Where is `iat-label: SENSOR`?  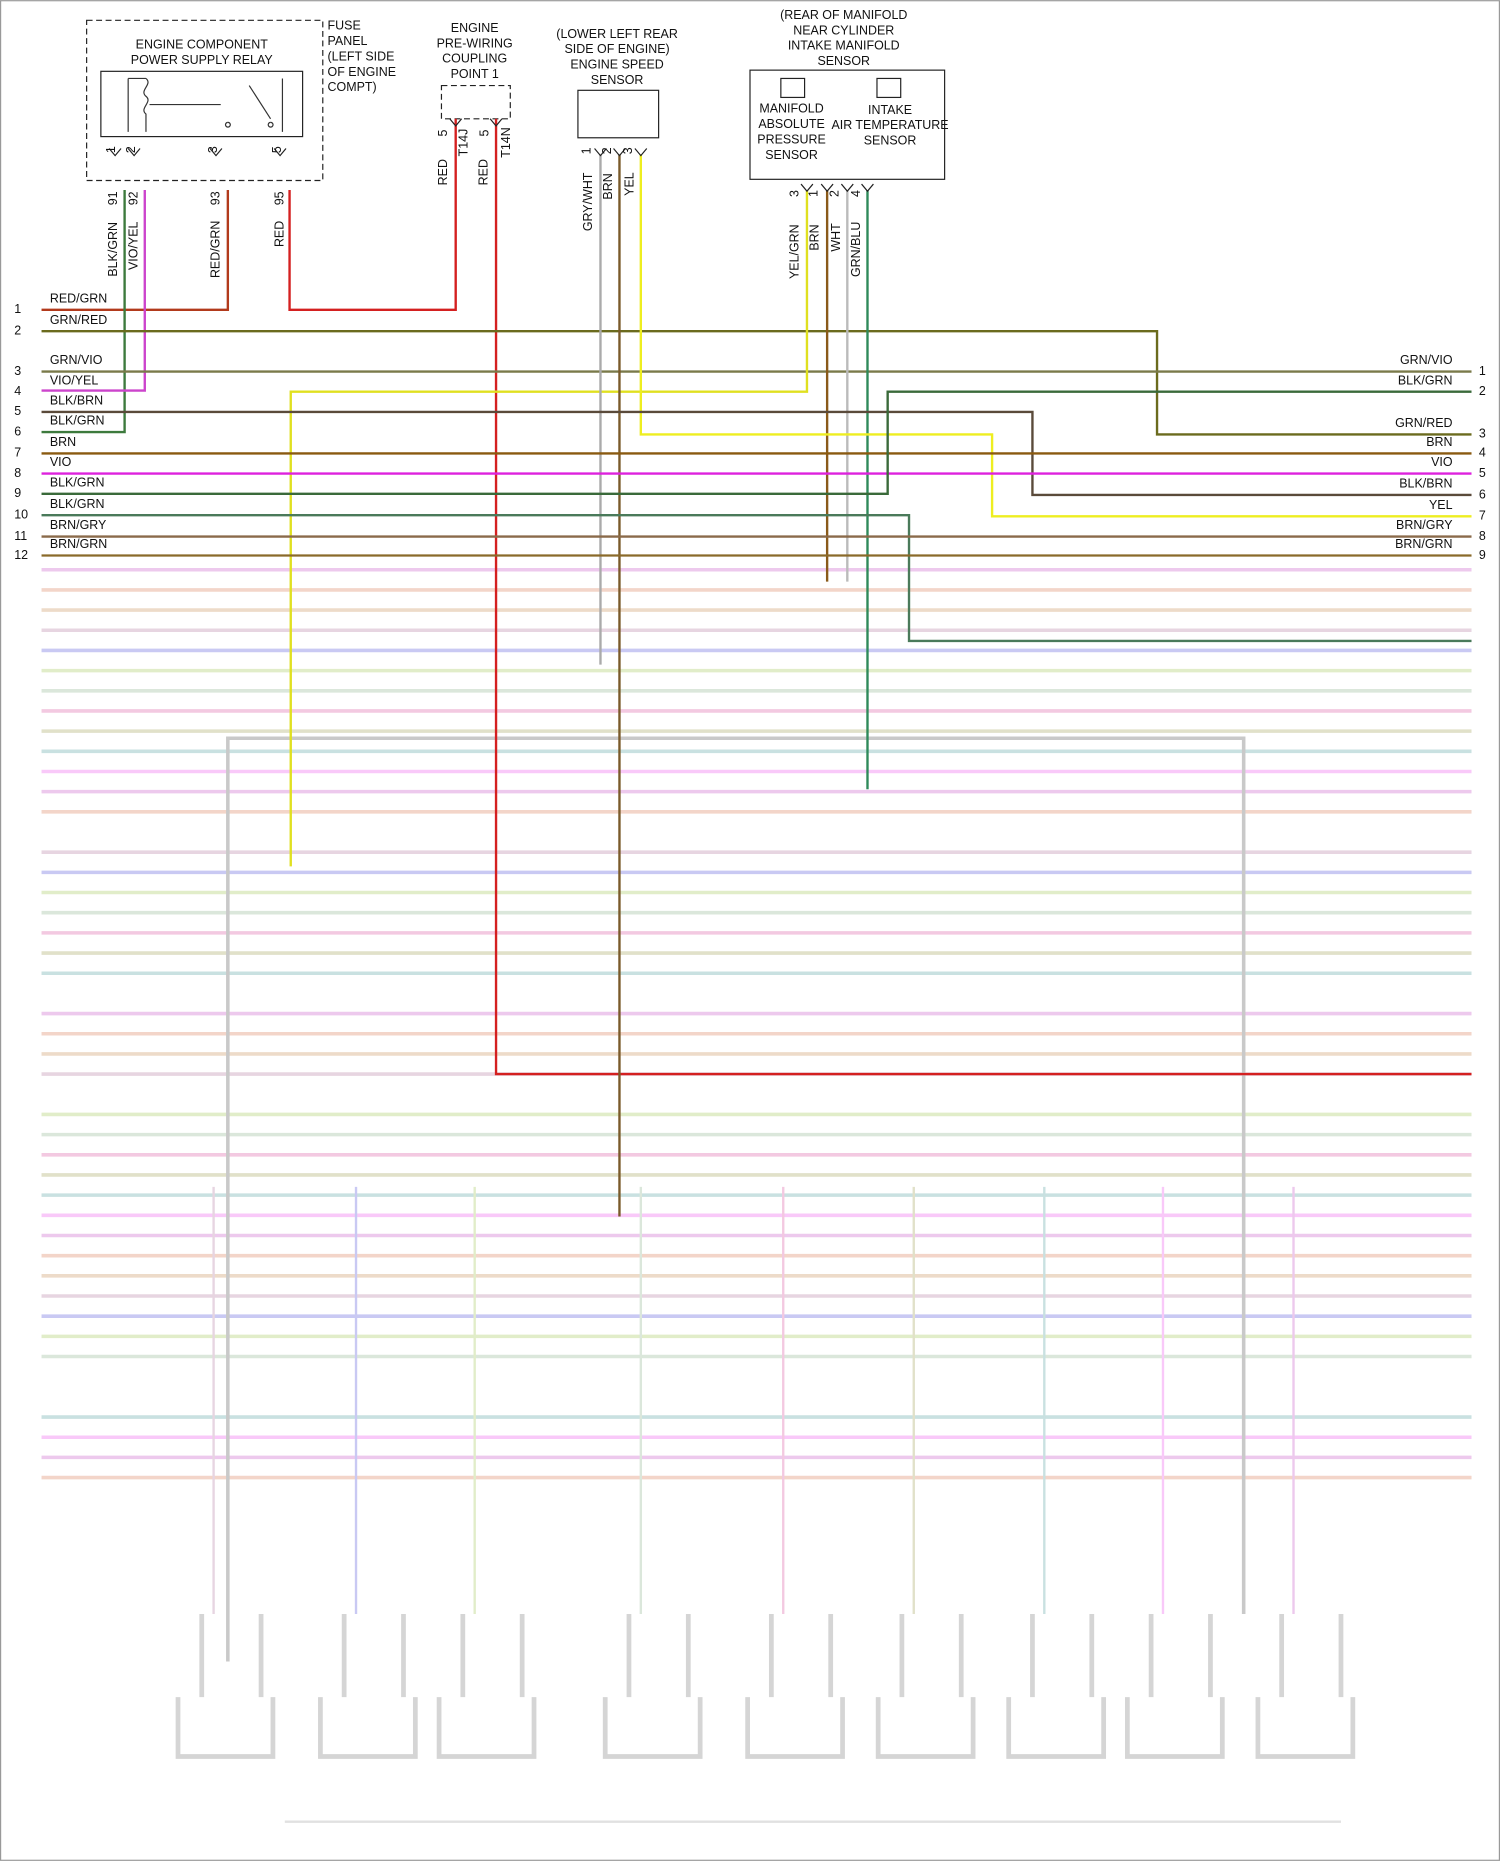
iat-label: SENSOR is located at coordinates (890, 141).